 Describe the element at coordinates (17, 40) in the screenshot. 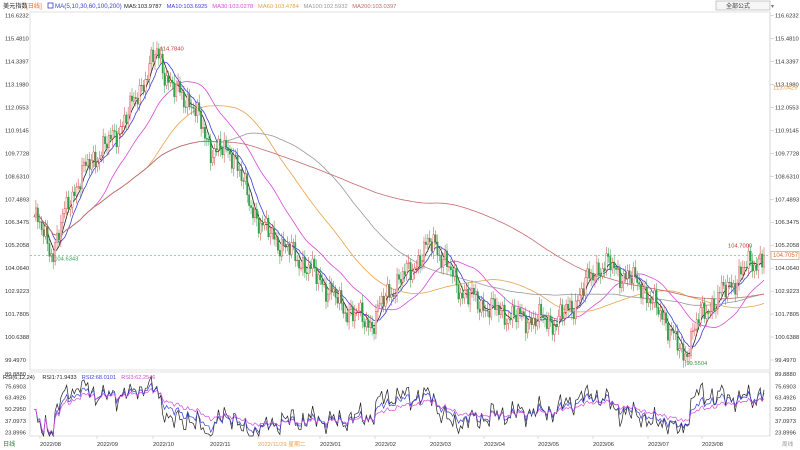

I see `price-tick-label-left: 115.4810` at that location.